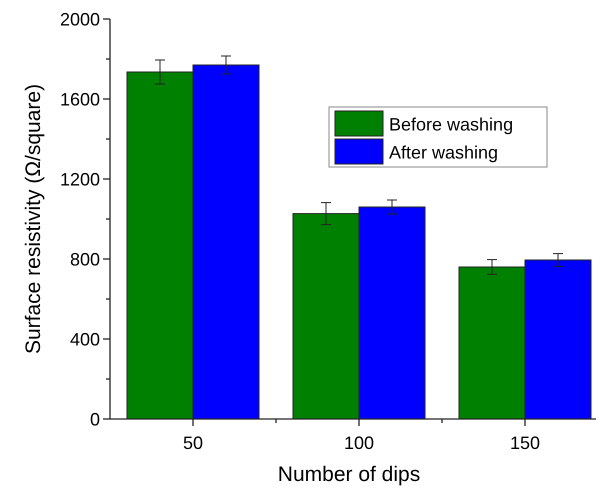 The width and height of the screenshot is (598, 493). I want to click on legend-label: After washing, so click(443, 152).